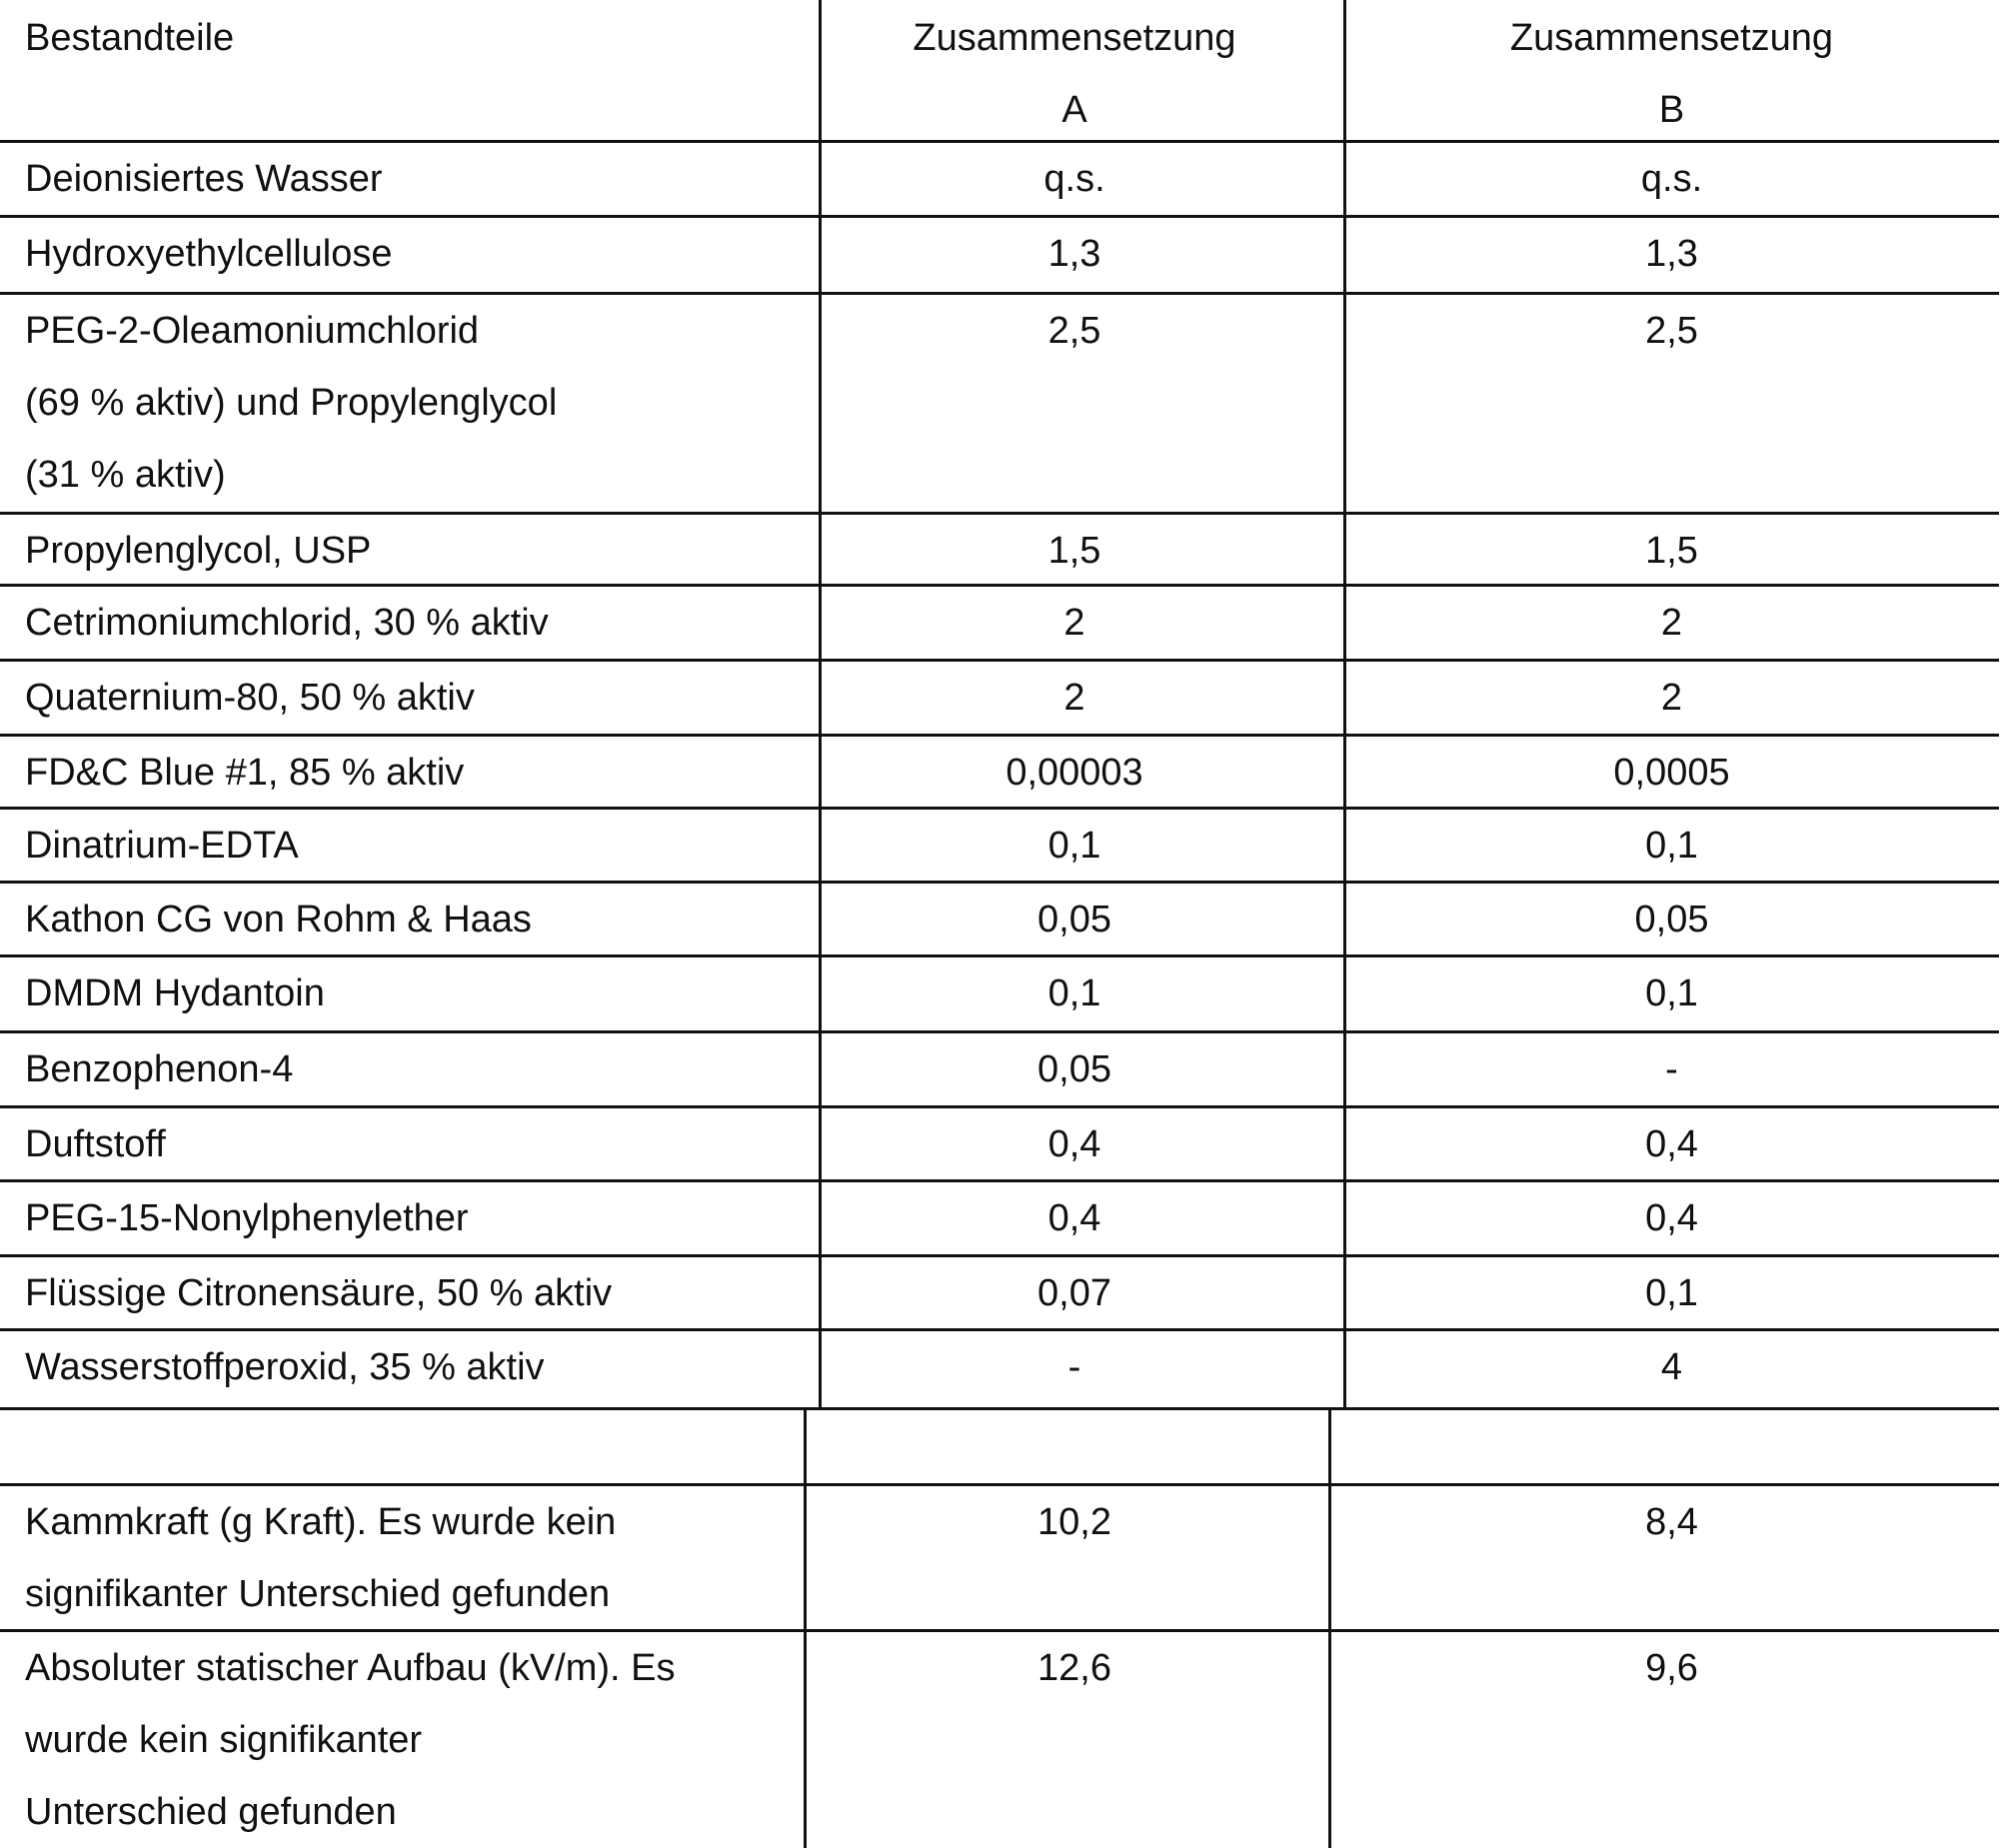 This screenshot has height=1848, width=2006. Describe the element at coordinates (1671, 38) in the screenshot. I see `cell-text: Zusammensetzung` at that location.